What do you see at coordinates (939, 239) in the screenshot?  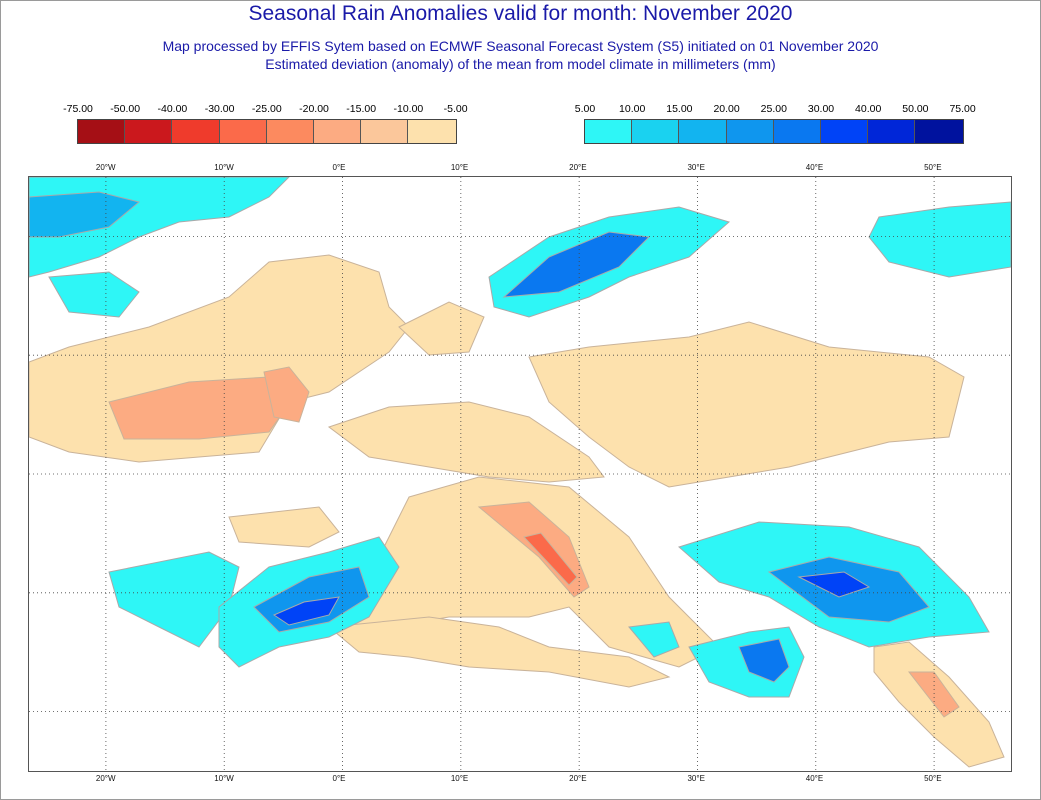 I see `wet-region-barents` at bounding box center [939, 239].